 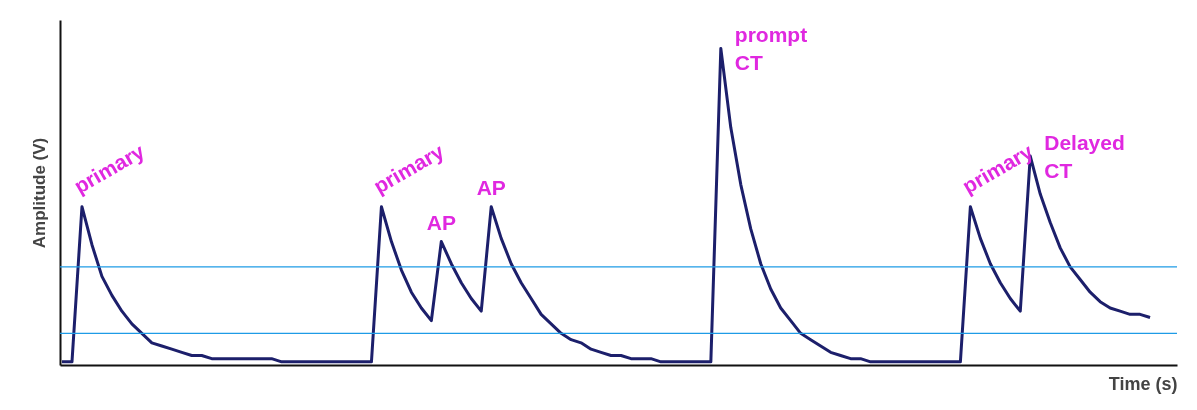 What do you see at coordinates (1143, 383) in the screenshot?
I see `x-axis-title: Time (s)` at bounding box center [1143, 383].